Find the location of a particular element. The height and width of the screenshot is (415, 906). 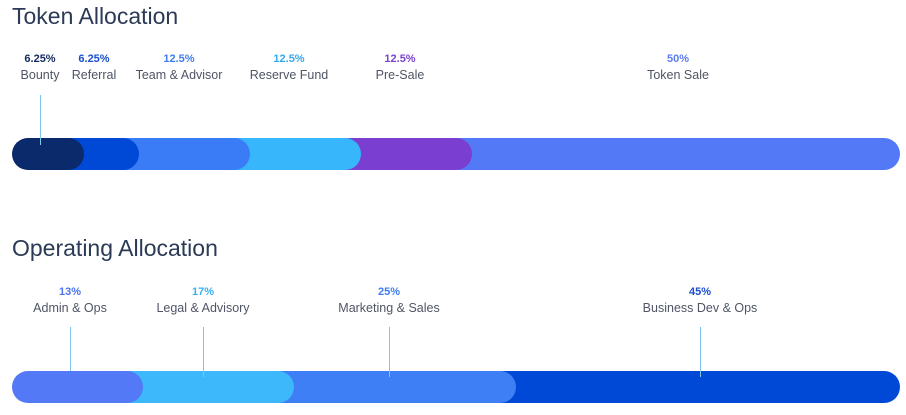

label-admin-and-ops: 13% Admin & Ops is located at coordinates (70, 301).